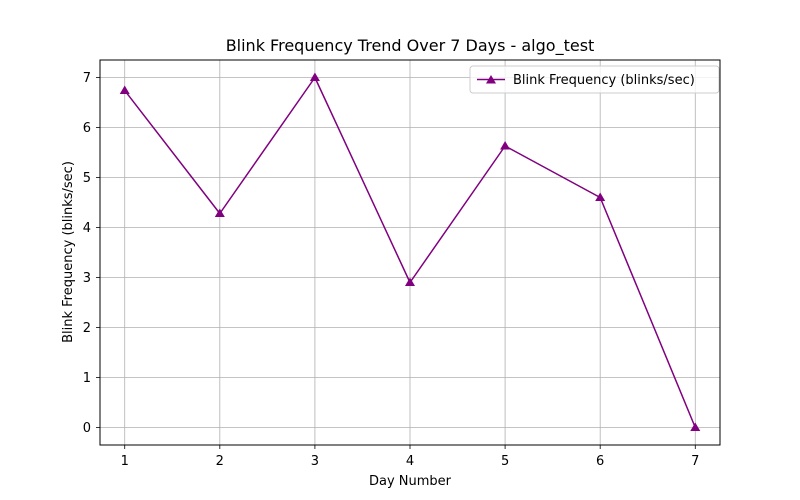  Describe the element at coordinates (87, 78) in the screenshot. I see `y-tick-label: 7` at that location.